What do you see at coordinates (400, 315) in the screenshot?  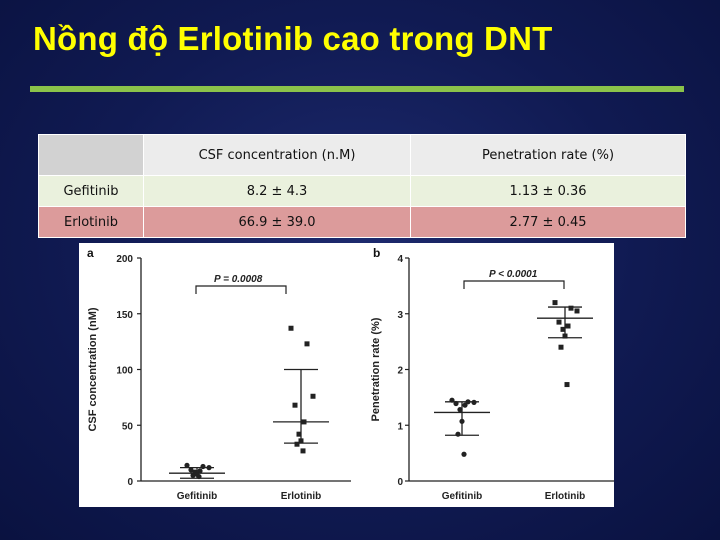 I see `y-tick-label: 3` at bounding box center [400, 315].